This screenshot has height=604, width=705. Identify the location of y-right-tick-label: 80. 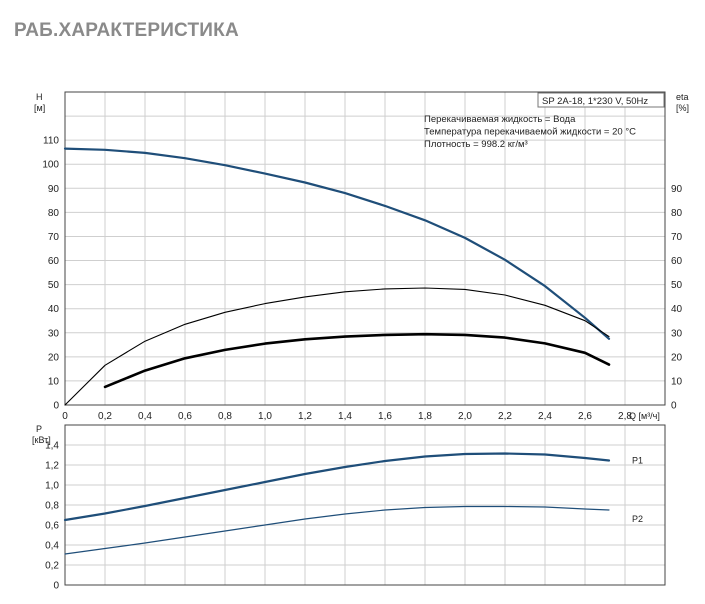
(677, 213).